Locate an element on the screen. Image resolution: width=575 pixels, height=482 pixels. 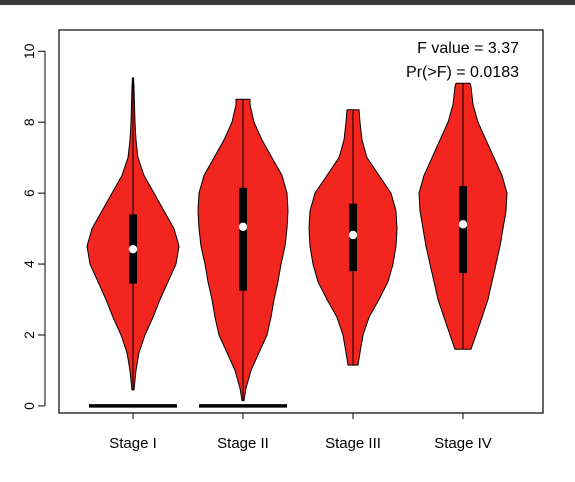
y-axis: 0 2 4 6 8 10 is located at coordinates (33, 226).